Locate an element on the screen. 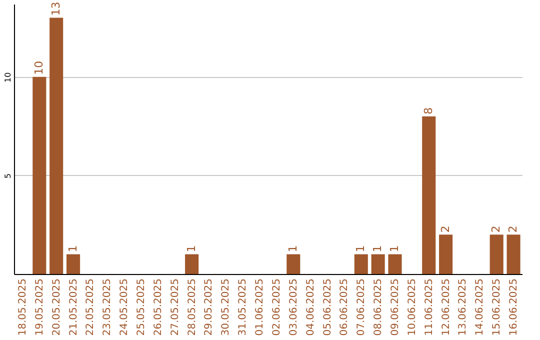 The width and height of the screenshot is (540, 340). x-tick-label: 28.05.2025 is located at coordinates (192, 307).